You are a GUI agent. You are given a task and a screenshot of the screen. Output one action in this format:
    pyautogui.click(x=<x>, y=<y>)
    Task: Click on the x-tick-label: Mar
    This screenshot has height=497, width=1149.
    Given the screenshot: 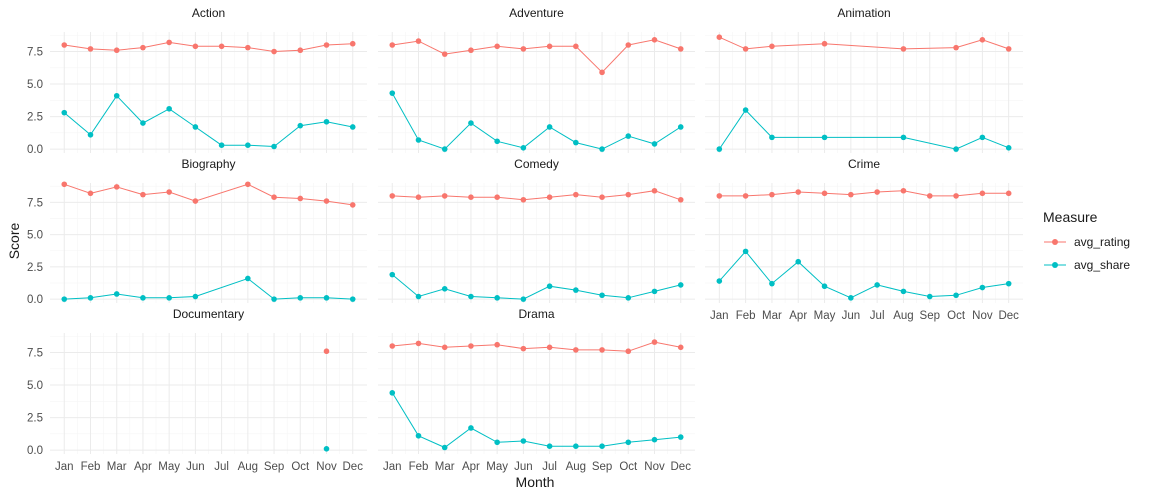 What is the action you would take?
    pyautogui.click(x=117, y=467)
    